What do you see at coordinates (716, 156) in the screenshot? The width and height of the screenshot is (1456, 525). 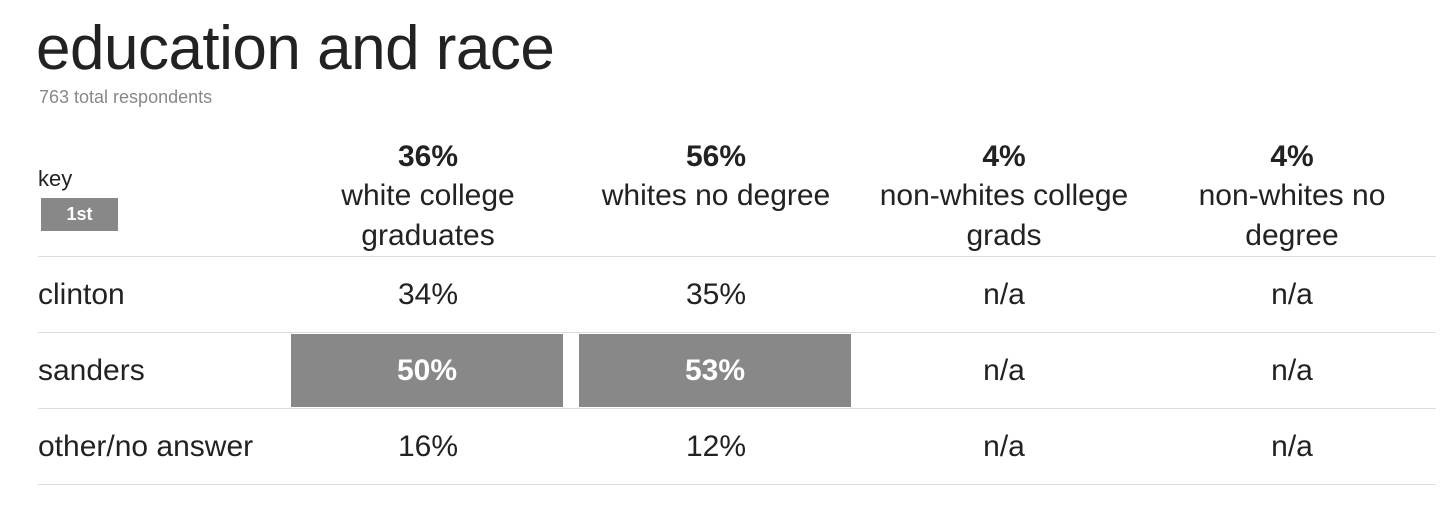 I see `column-share: 56%` at bounding box center [716, 156].